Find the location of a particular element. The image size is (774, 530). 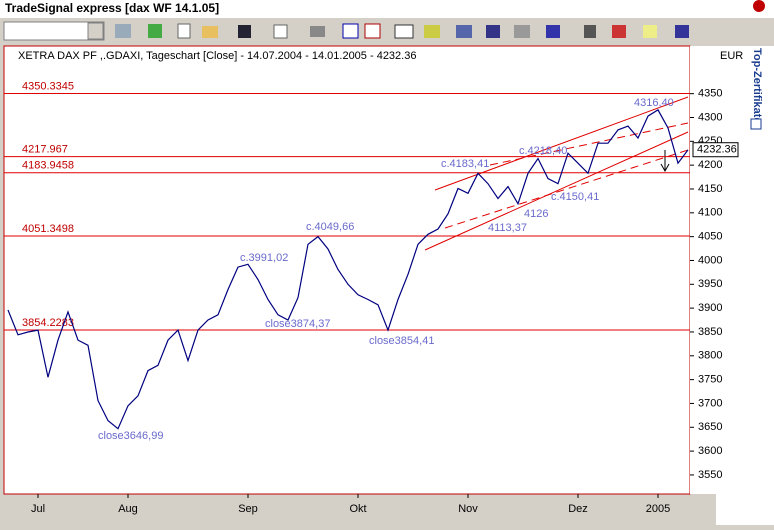

side-checkbox is located at coordinates (756, 124).